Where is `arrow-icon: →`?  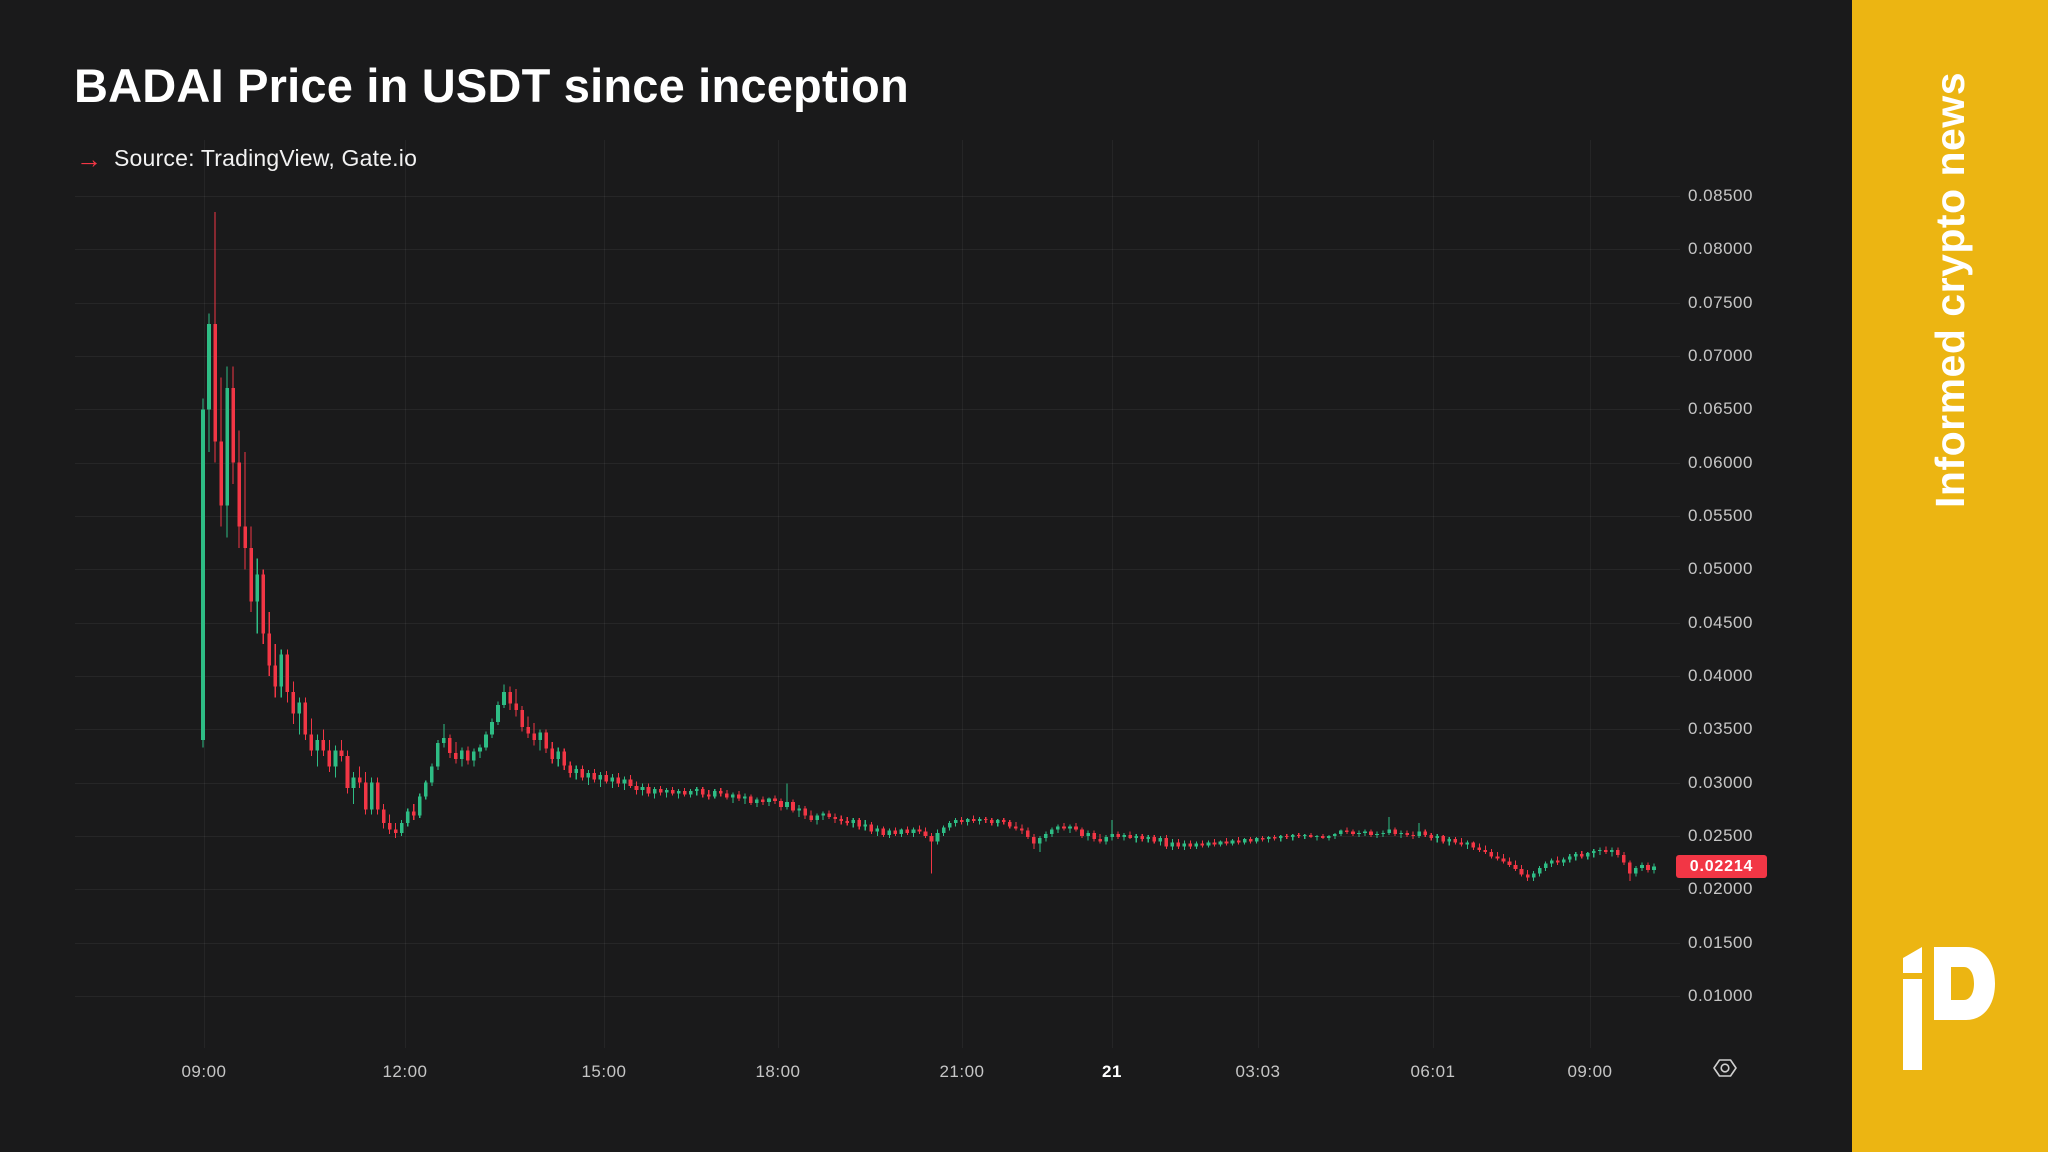 arrow-icon: → is located at coordinates (89, 158).